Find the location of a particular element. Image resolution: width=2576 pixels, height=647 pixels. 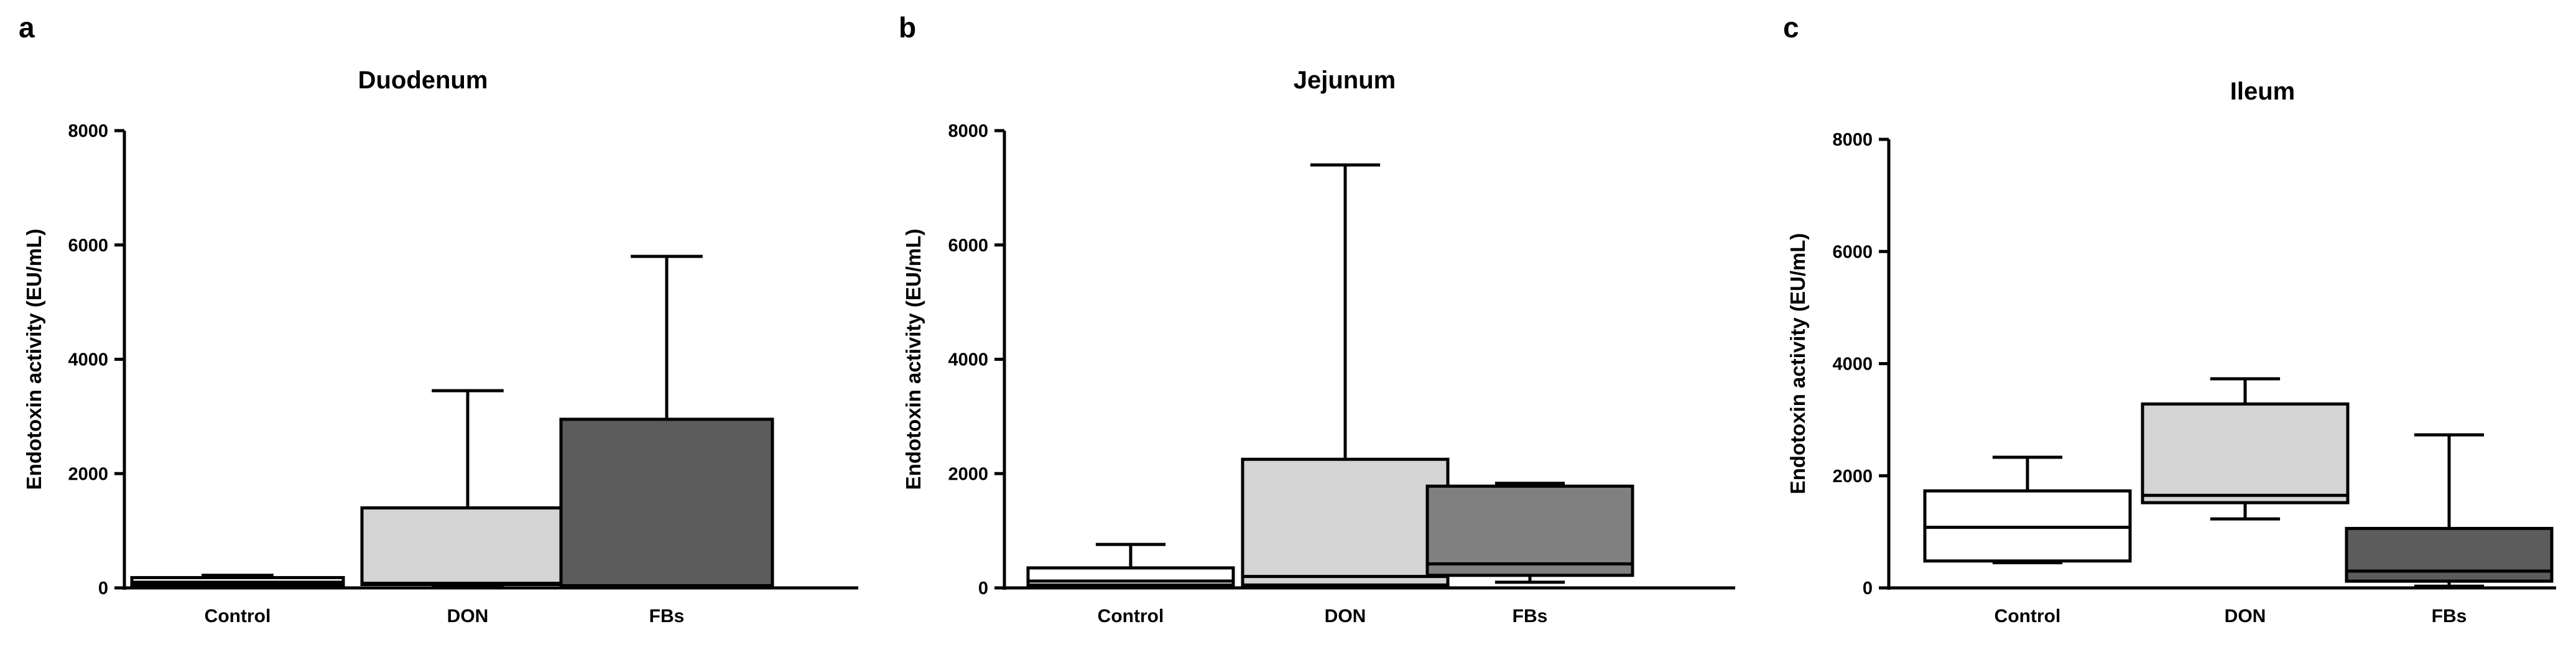

panel-letter: b is located at coordinates (908, 27).